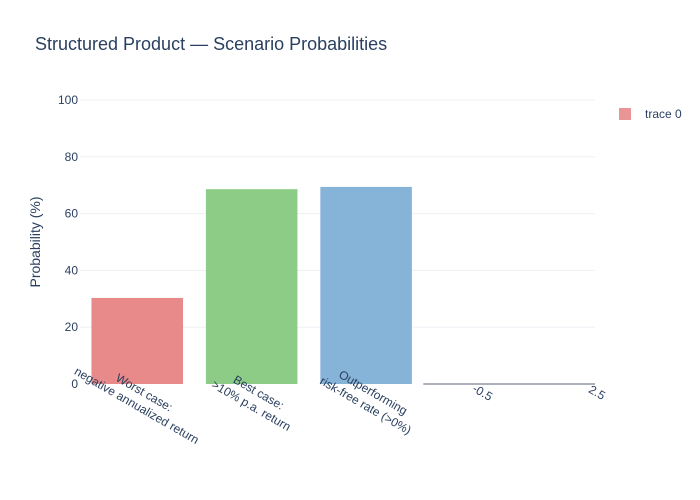 This screenshot has height=500, width=700. I want to click on y-axis-title: Probability (%), so click(35, 241).